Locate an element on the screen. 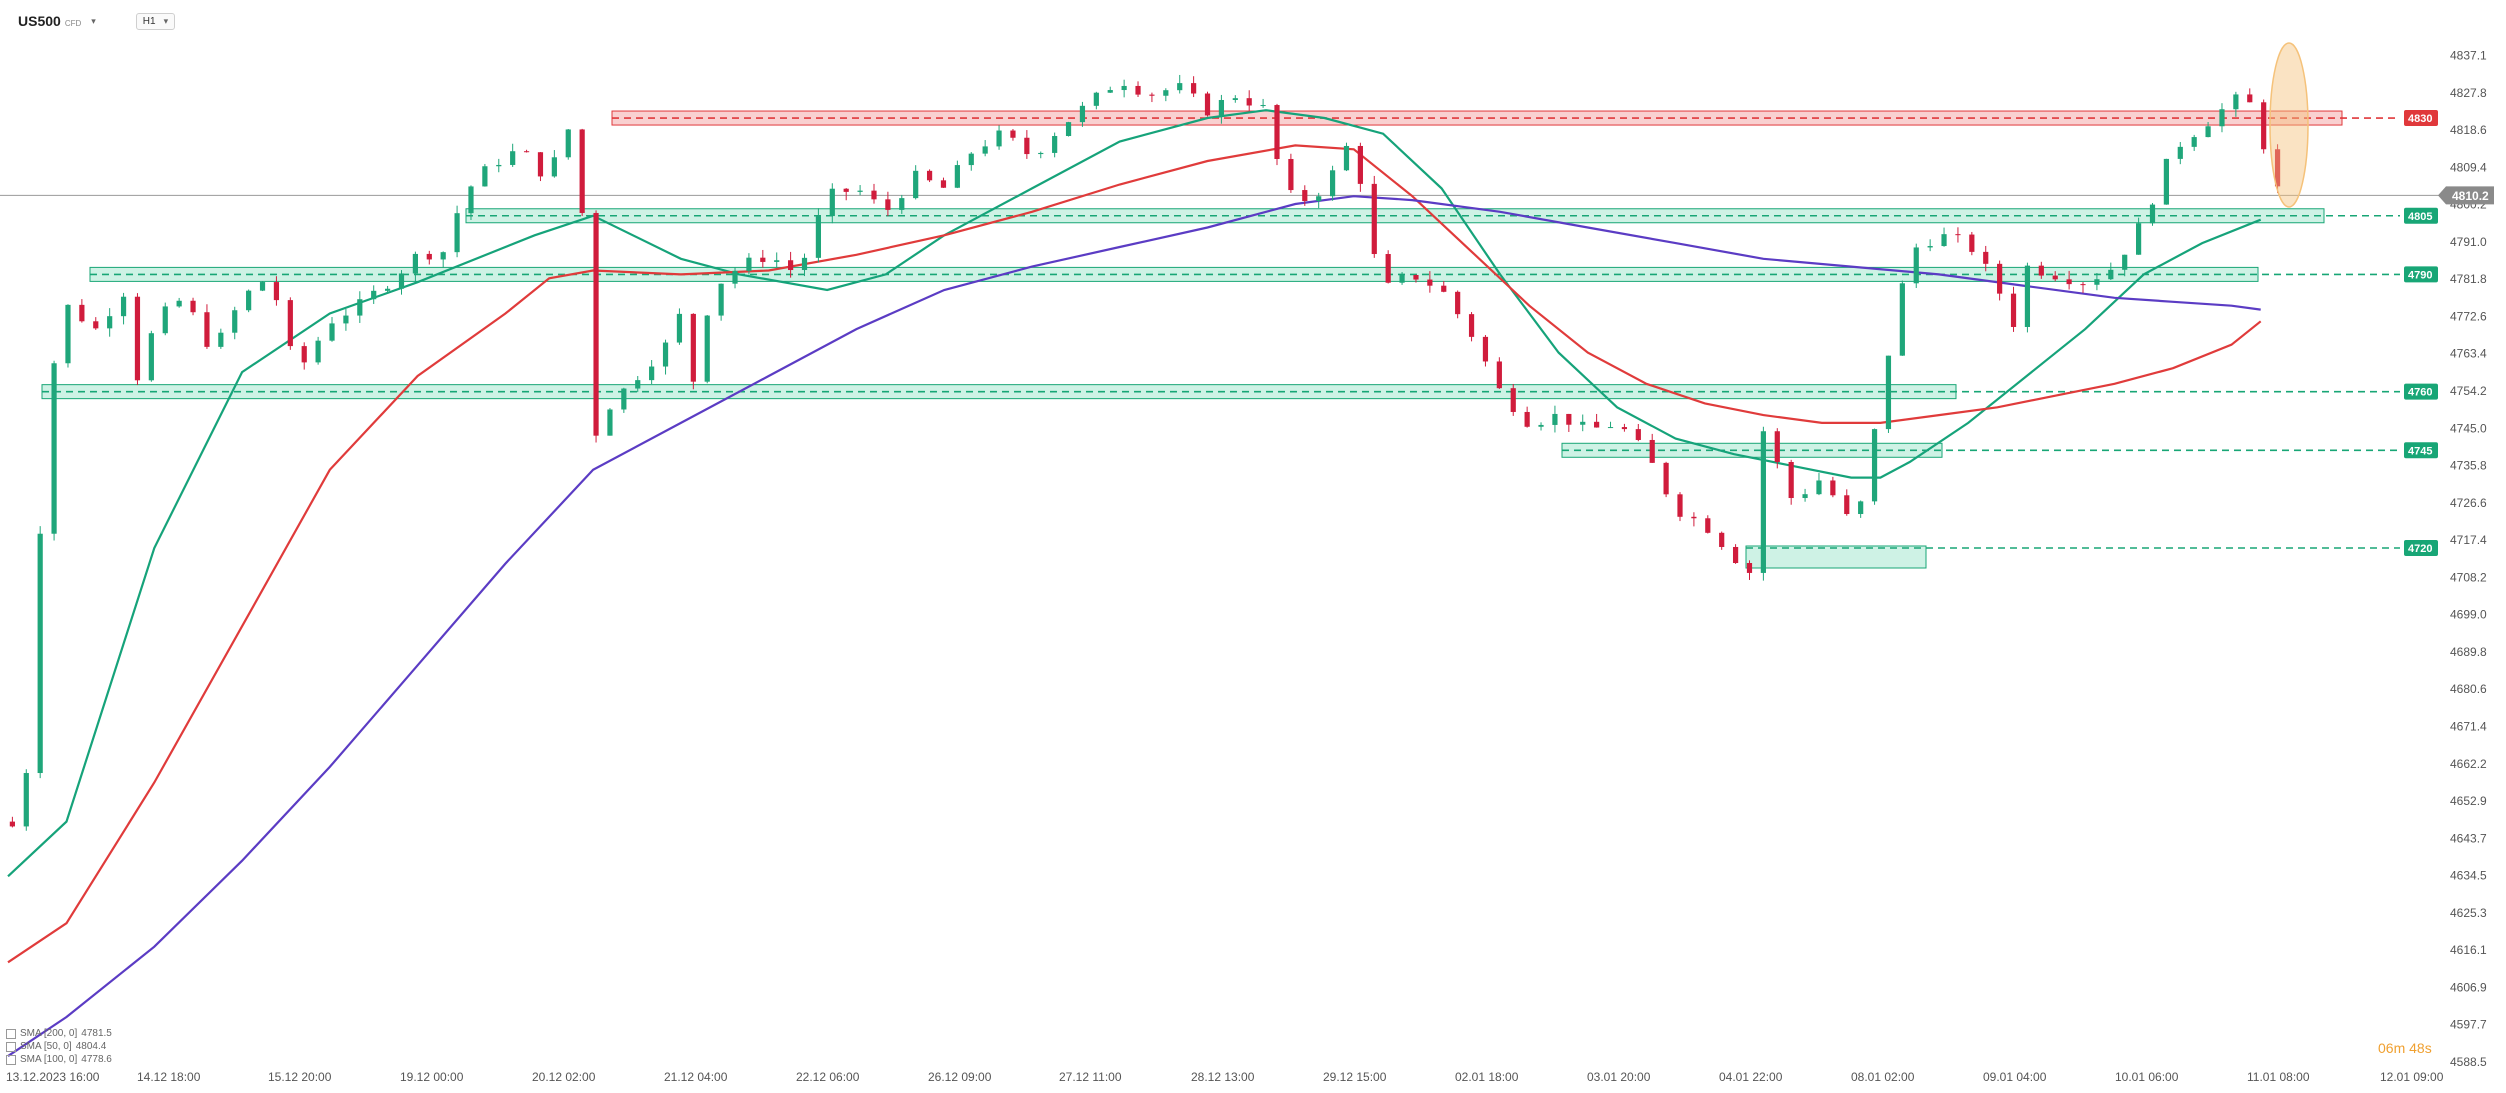 The image size is (2506, 1093). y-tick-label: 4680.6 is located at coordinates (2468, 689).